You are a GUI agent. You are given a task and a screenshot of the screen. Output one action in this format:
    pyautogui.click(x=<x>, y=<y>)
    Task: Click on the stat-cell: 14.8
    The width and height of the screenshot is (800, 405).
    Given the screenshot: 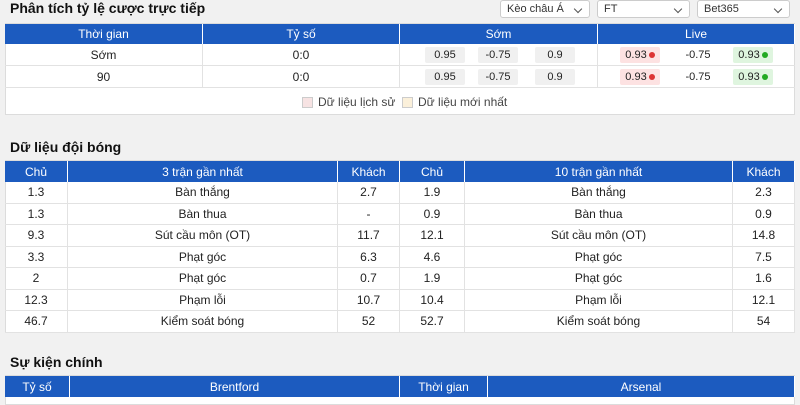 What is the action you would take?
    pyautogui.click(x=764, y=236)
    